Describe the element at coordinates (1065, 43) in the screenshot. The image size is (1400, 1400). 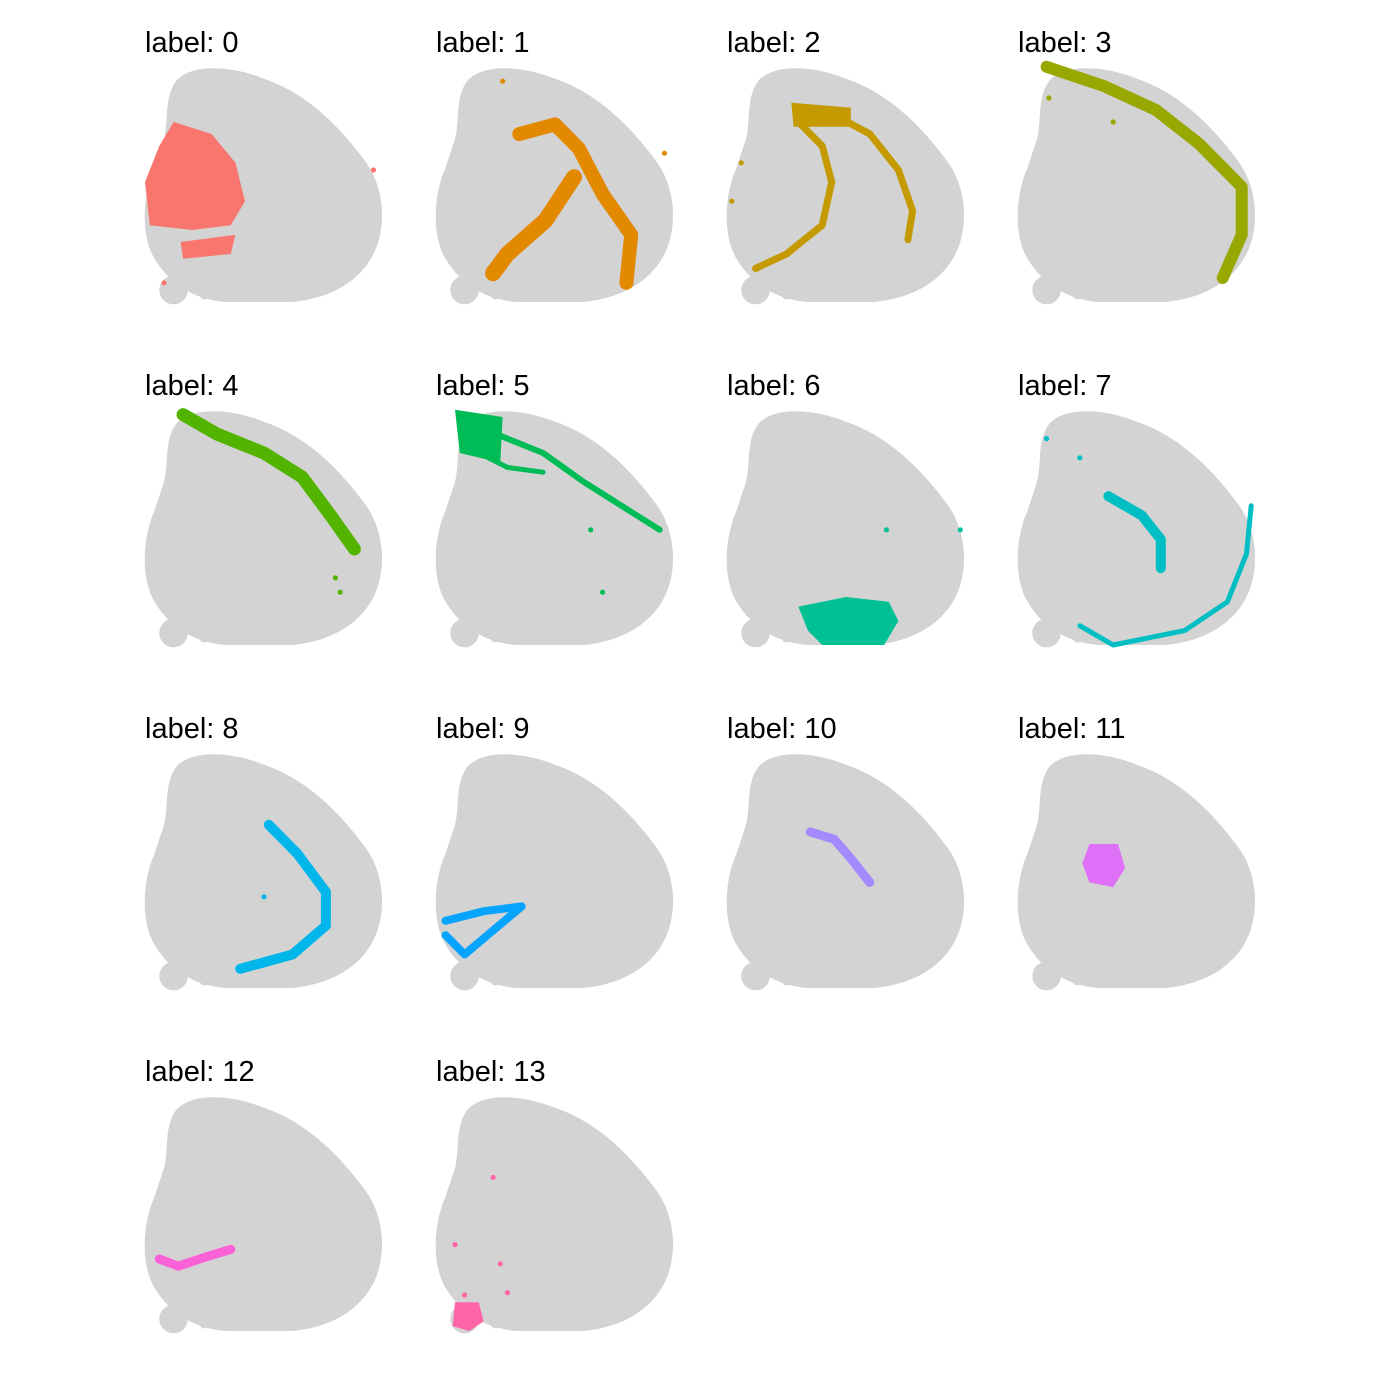
I see `panel-title: label: 3` at that location.